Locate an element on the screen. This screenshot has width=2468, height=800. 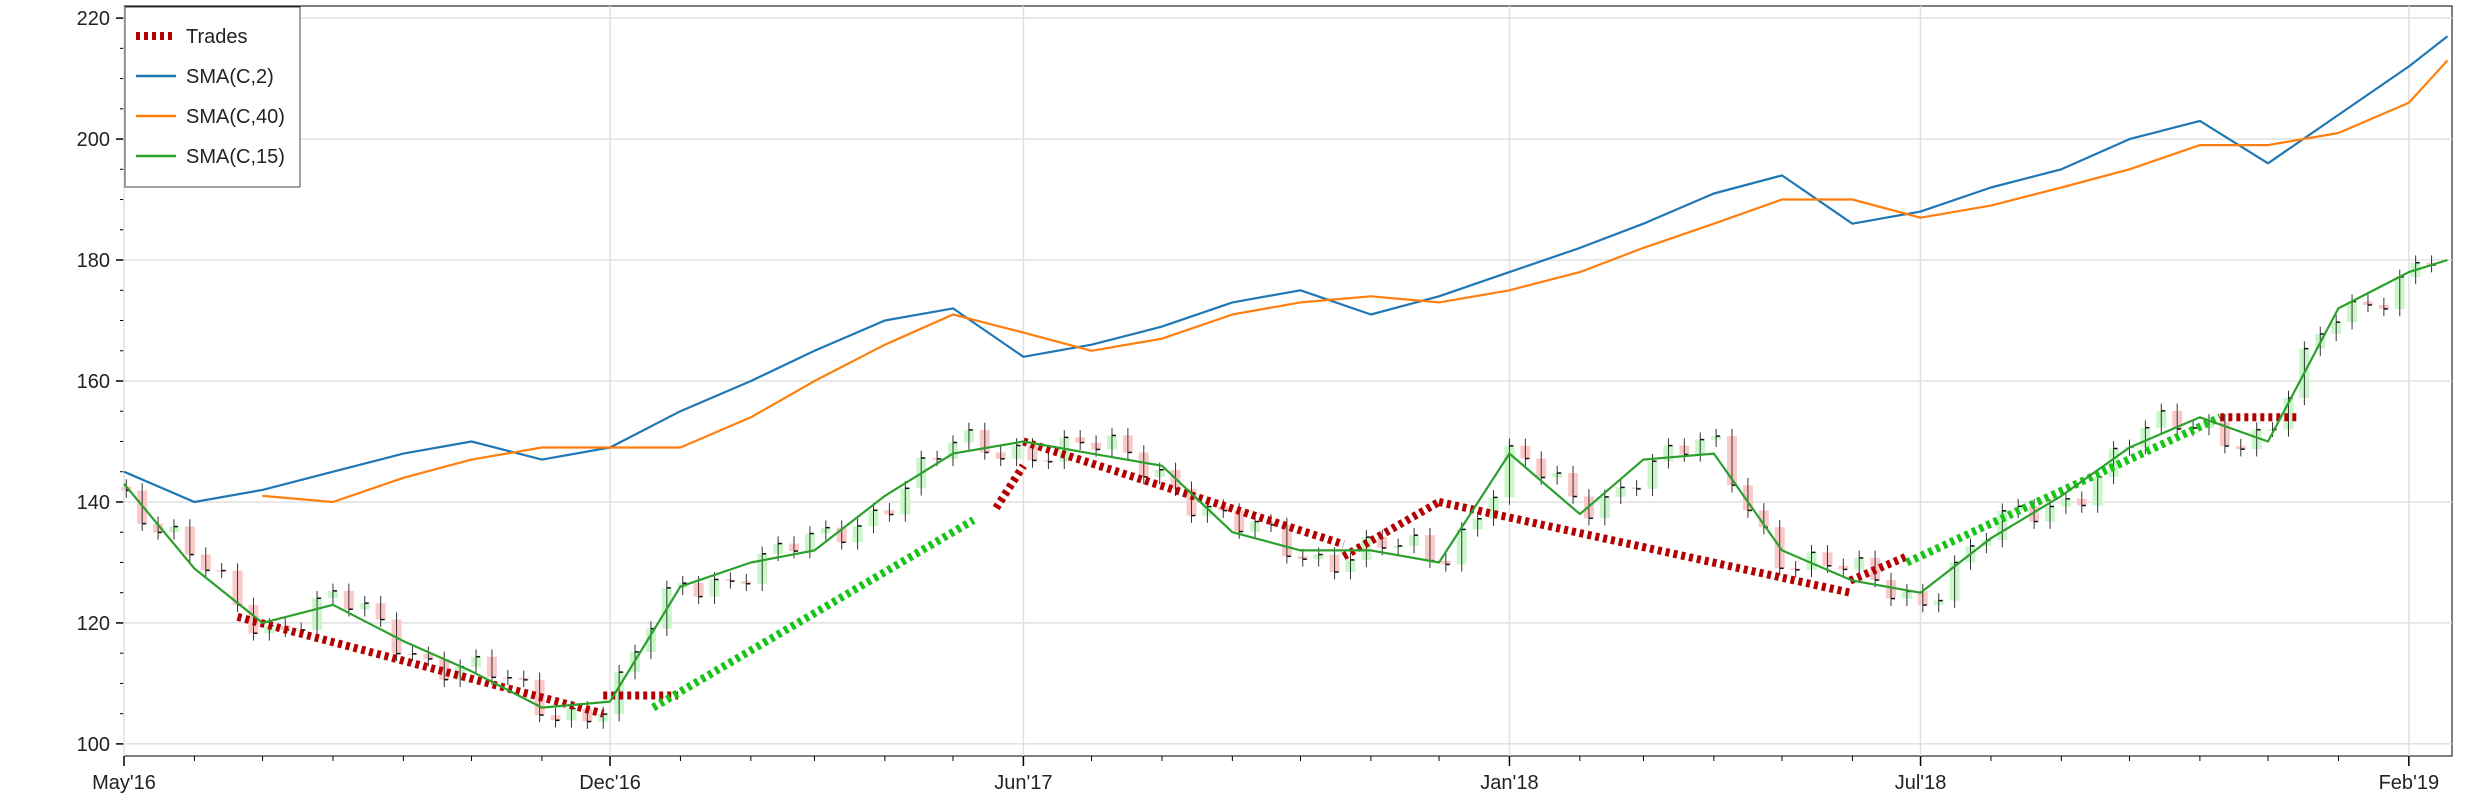
y-tick-label: 120 is located at coordinates (93, 624).